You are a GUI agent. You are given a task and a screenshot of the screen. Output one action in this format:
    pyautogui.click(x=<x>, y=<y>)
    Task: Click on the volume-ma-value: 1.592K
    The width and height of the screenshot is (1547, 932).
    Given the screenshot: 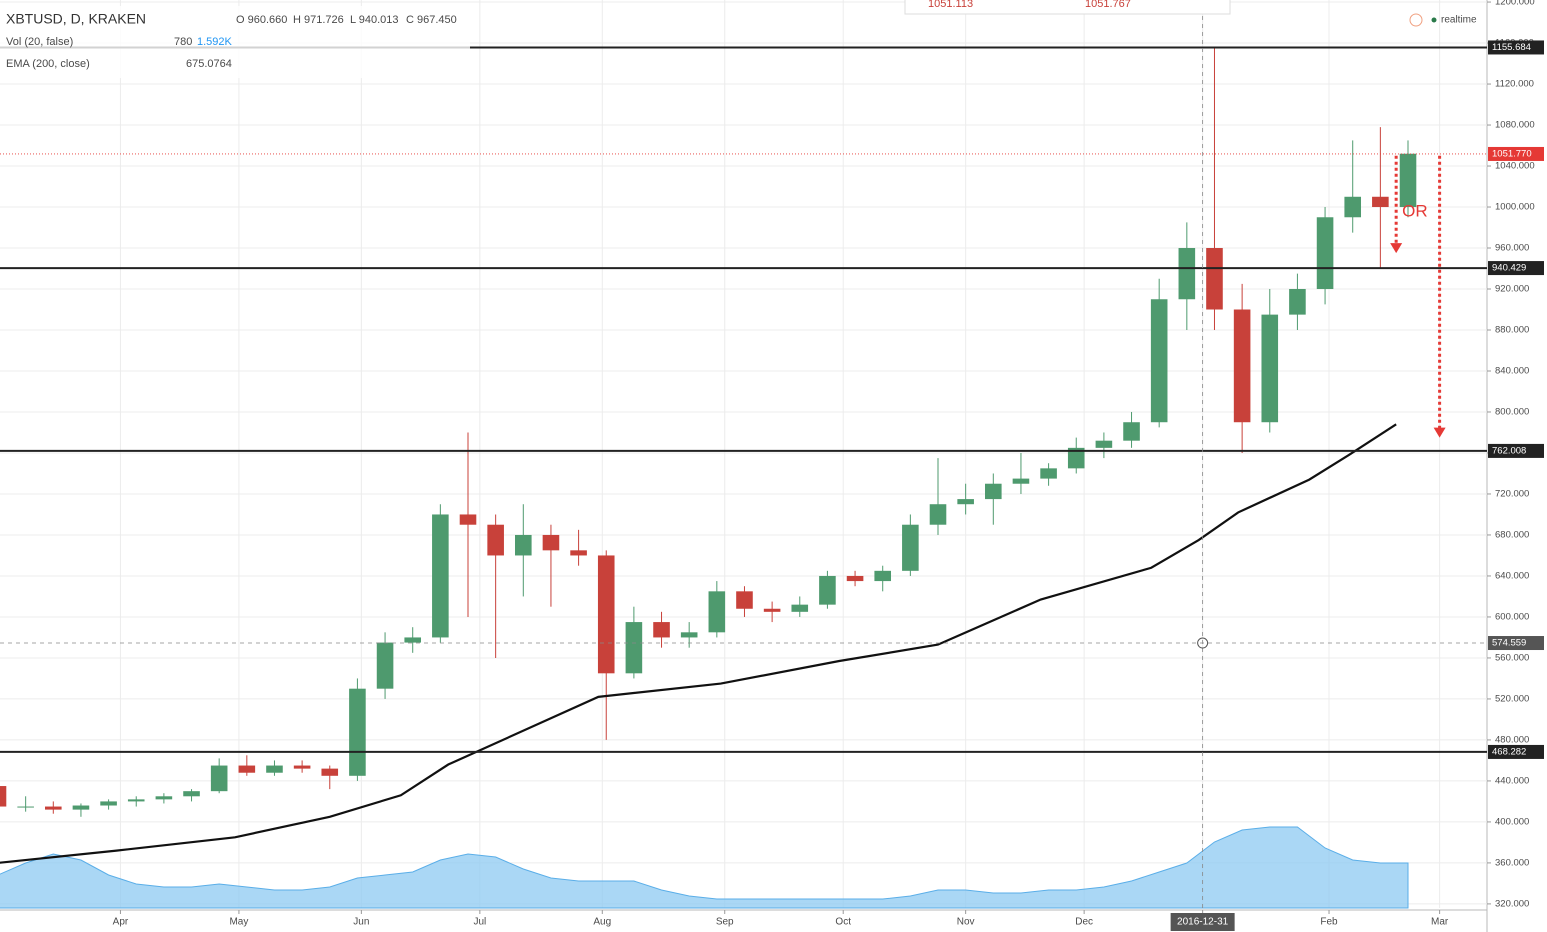 What is the action you would take?
    pyautogui.click(x=215, y=42)
    